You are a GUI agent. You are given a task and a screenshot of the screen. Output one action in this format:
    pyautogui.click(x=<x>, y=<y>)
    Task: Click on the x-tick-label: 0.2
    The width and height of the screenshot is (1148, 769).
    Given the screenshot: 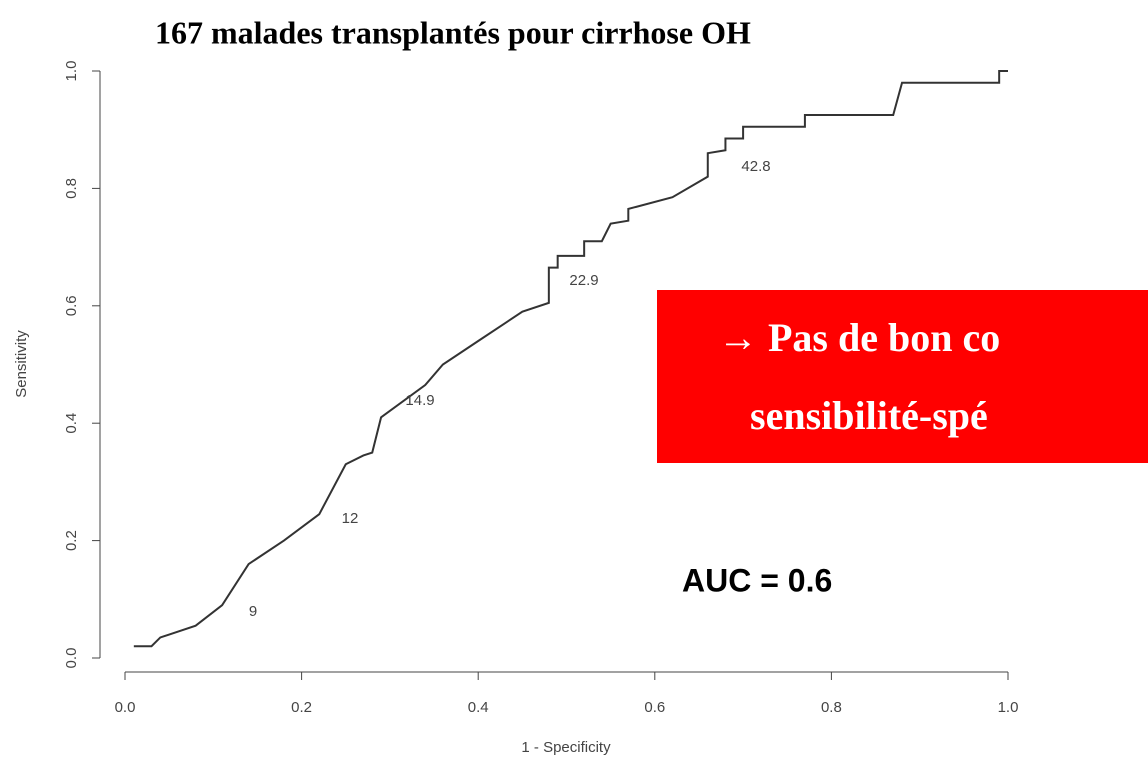 What is the action you would take?
    pyautogui.click(x=301, y=707)
    